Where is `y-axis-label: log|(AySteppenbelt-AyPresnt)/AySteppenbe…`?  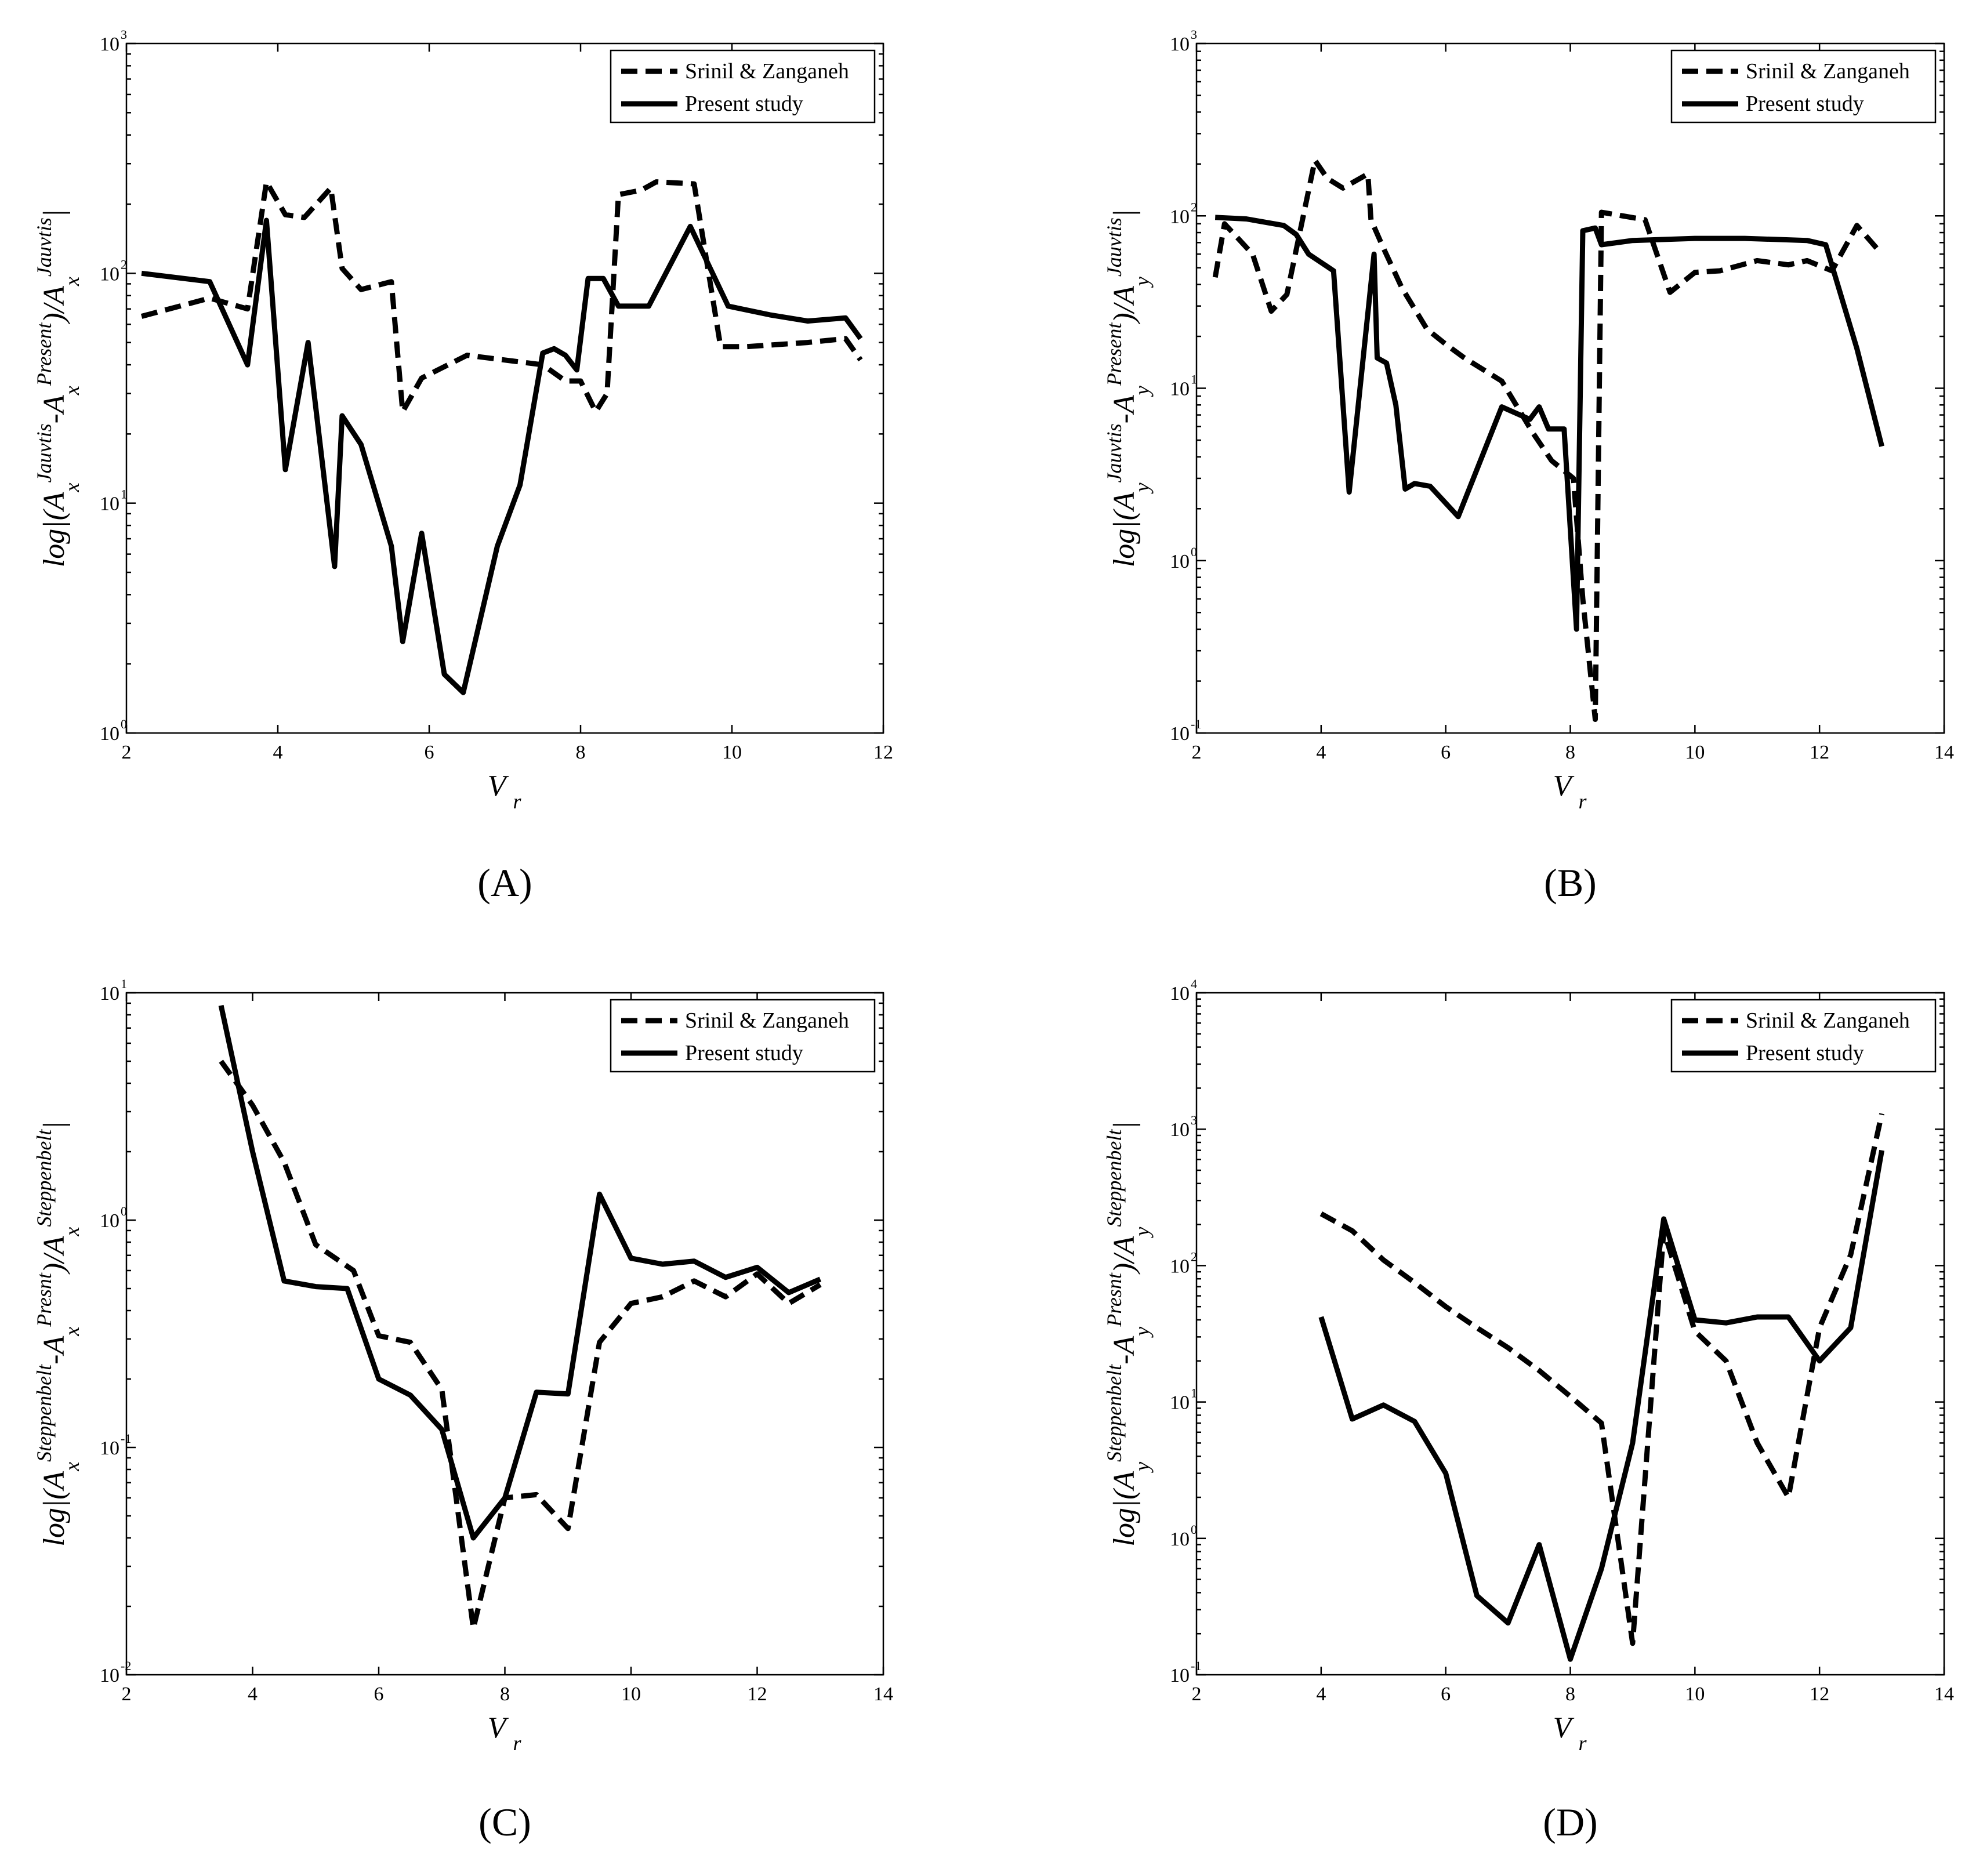
y-axis-label: log|(AySteppenbelt-AyPresnt)/AySteppenbe… is located at coordinates (1128, 1333).